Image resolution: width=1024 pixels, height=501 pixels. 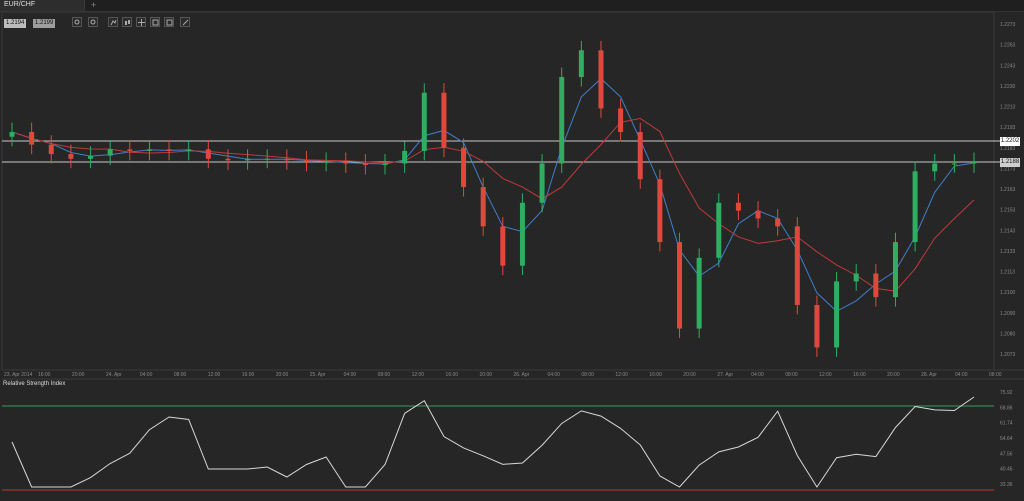 I want to click on draw-icon, so click(x=155, y=22).